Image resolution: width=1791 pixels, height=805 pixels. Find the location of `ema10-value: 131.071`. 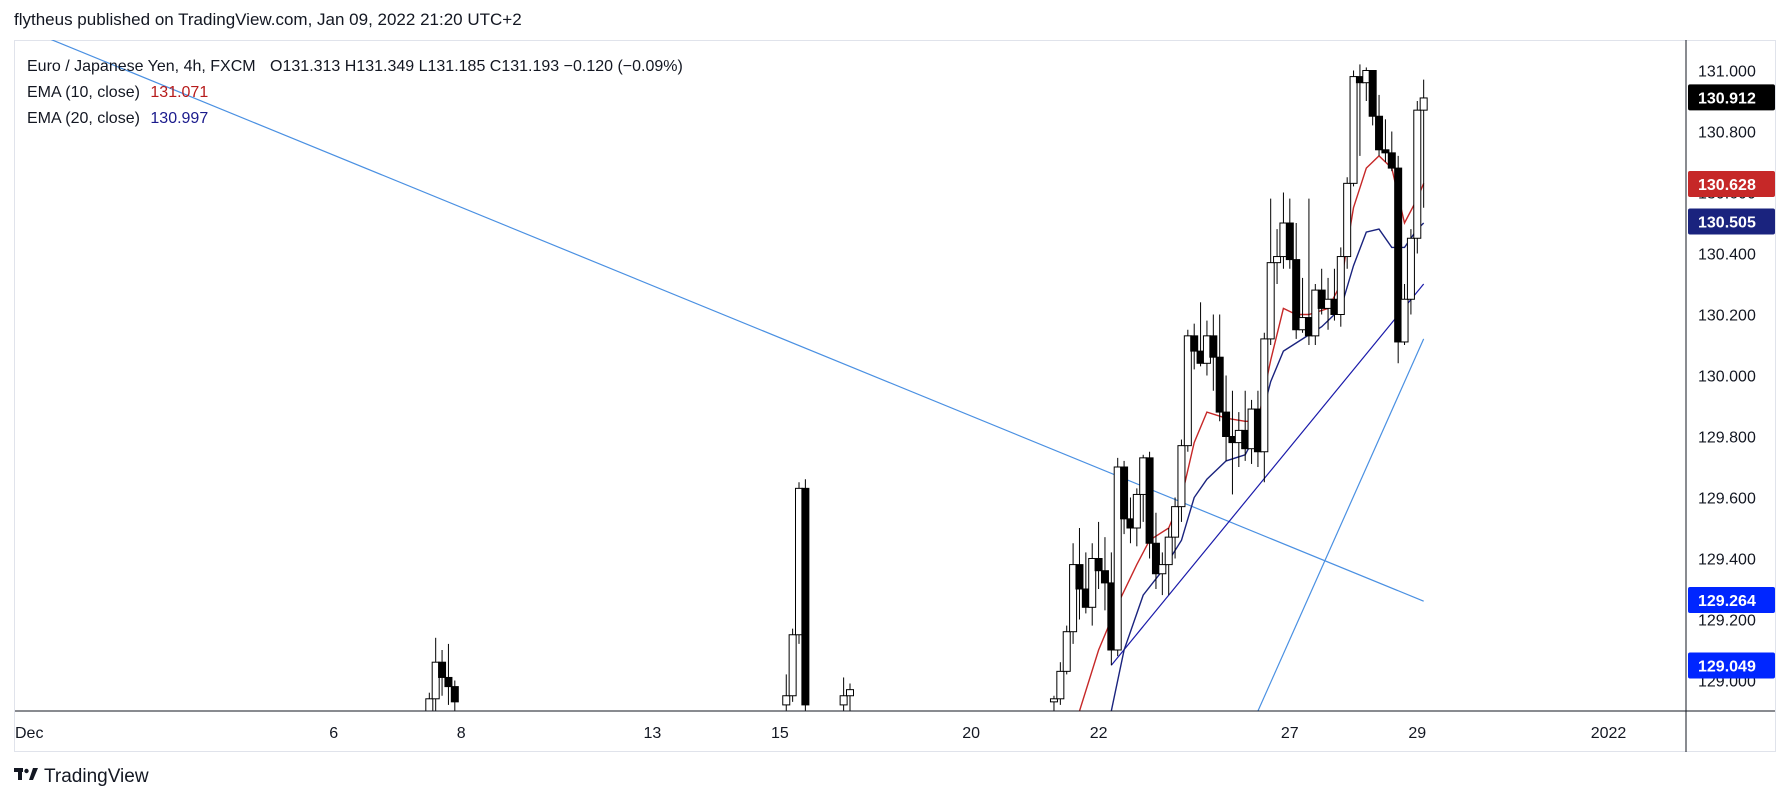

ema10-value: 131.071 is located at coordinates (179, 92).